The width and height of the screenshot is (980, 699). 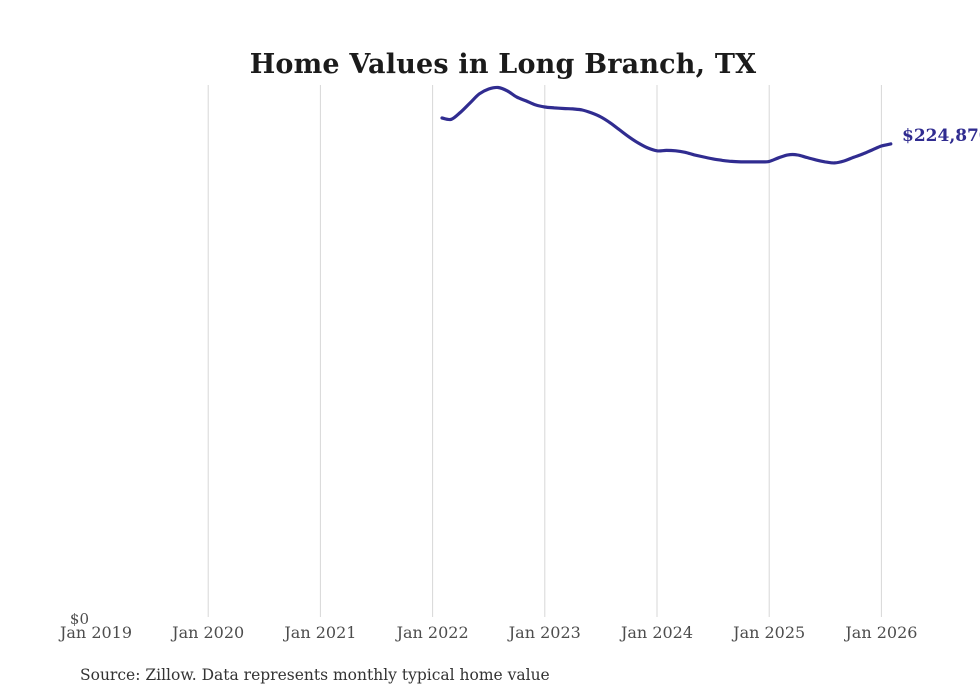 I want to click on x-tick-label: Jan 2020, so click(x=208, y=632).